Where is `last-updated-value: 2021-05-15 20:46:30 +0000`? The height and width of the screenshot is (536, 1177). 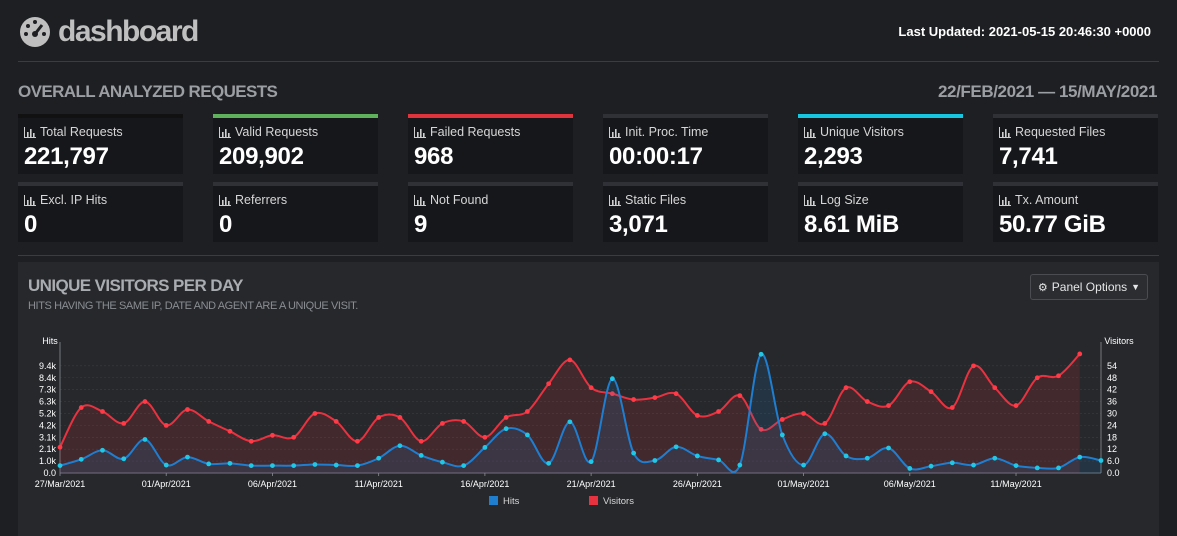 last-updated-value: 2021-05-15 20:46:30 +0000 is located at coordinates (1069, 31).